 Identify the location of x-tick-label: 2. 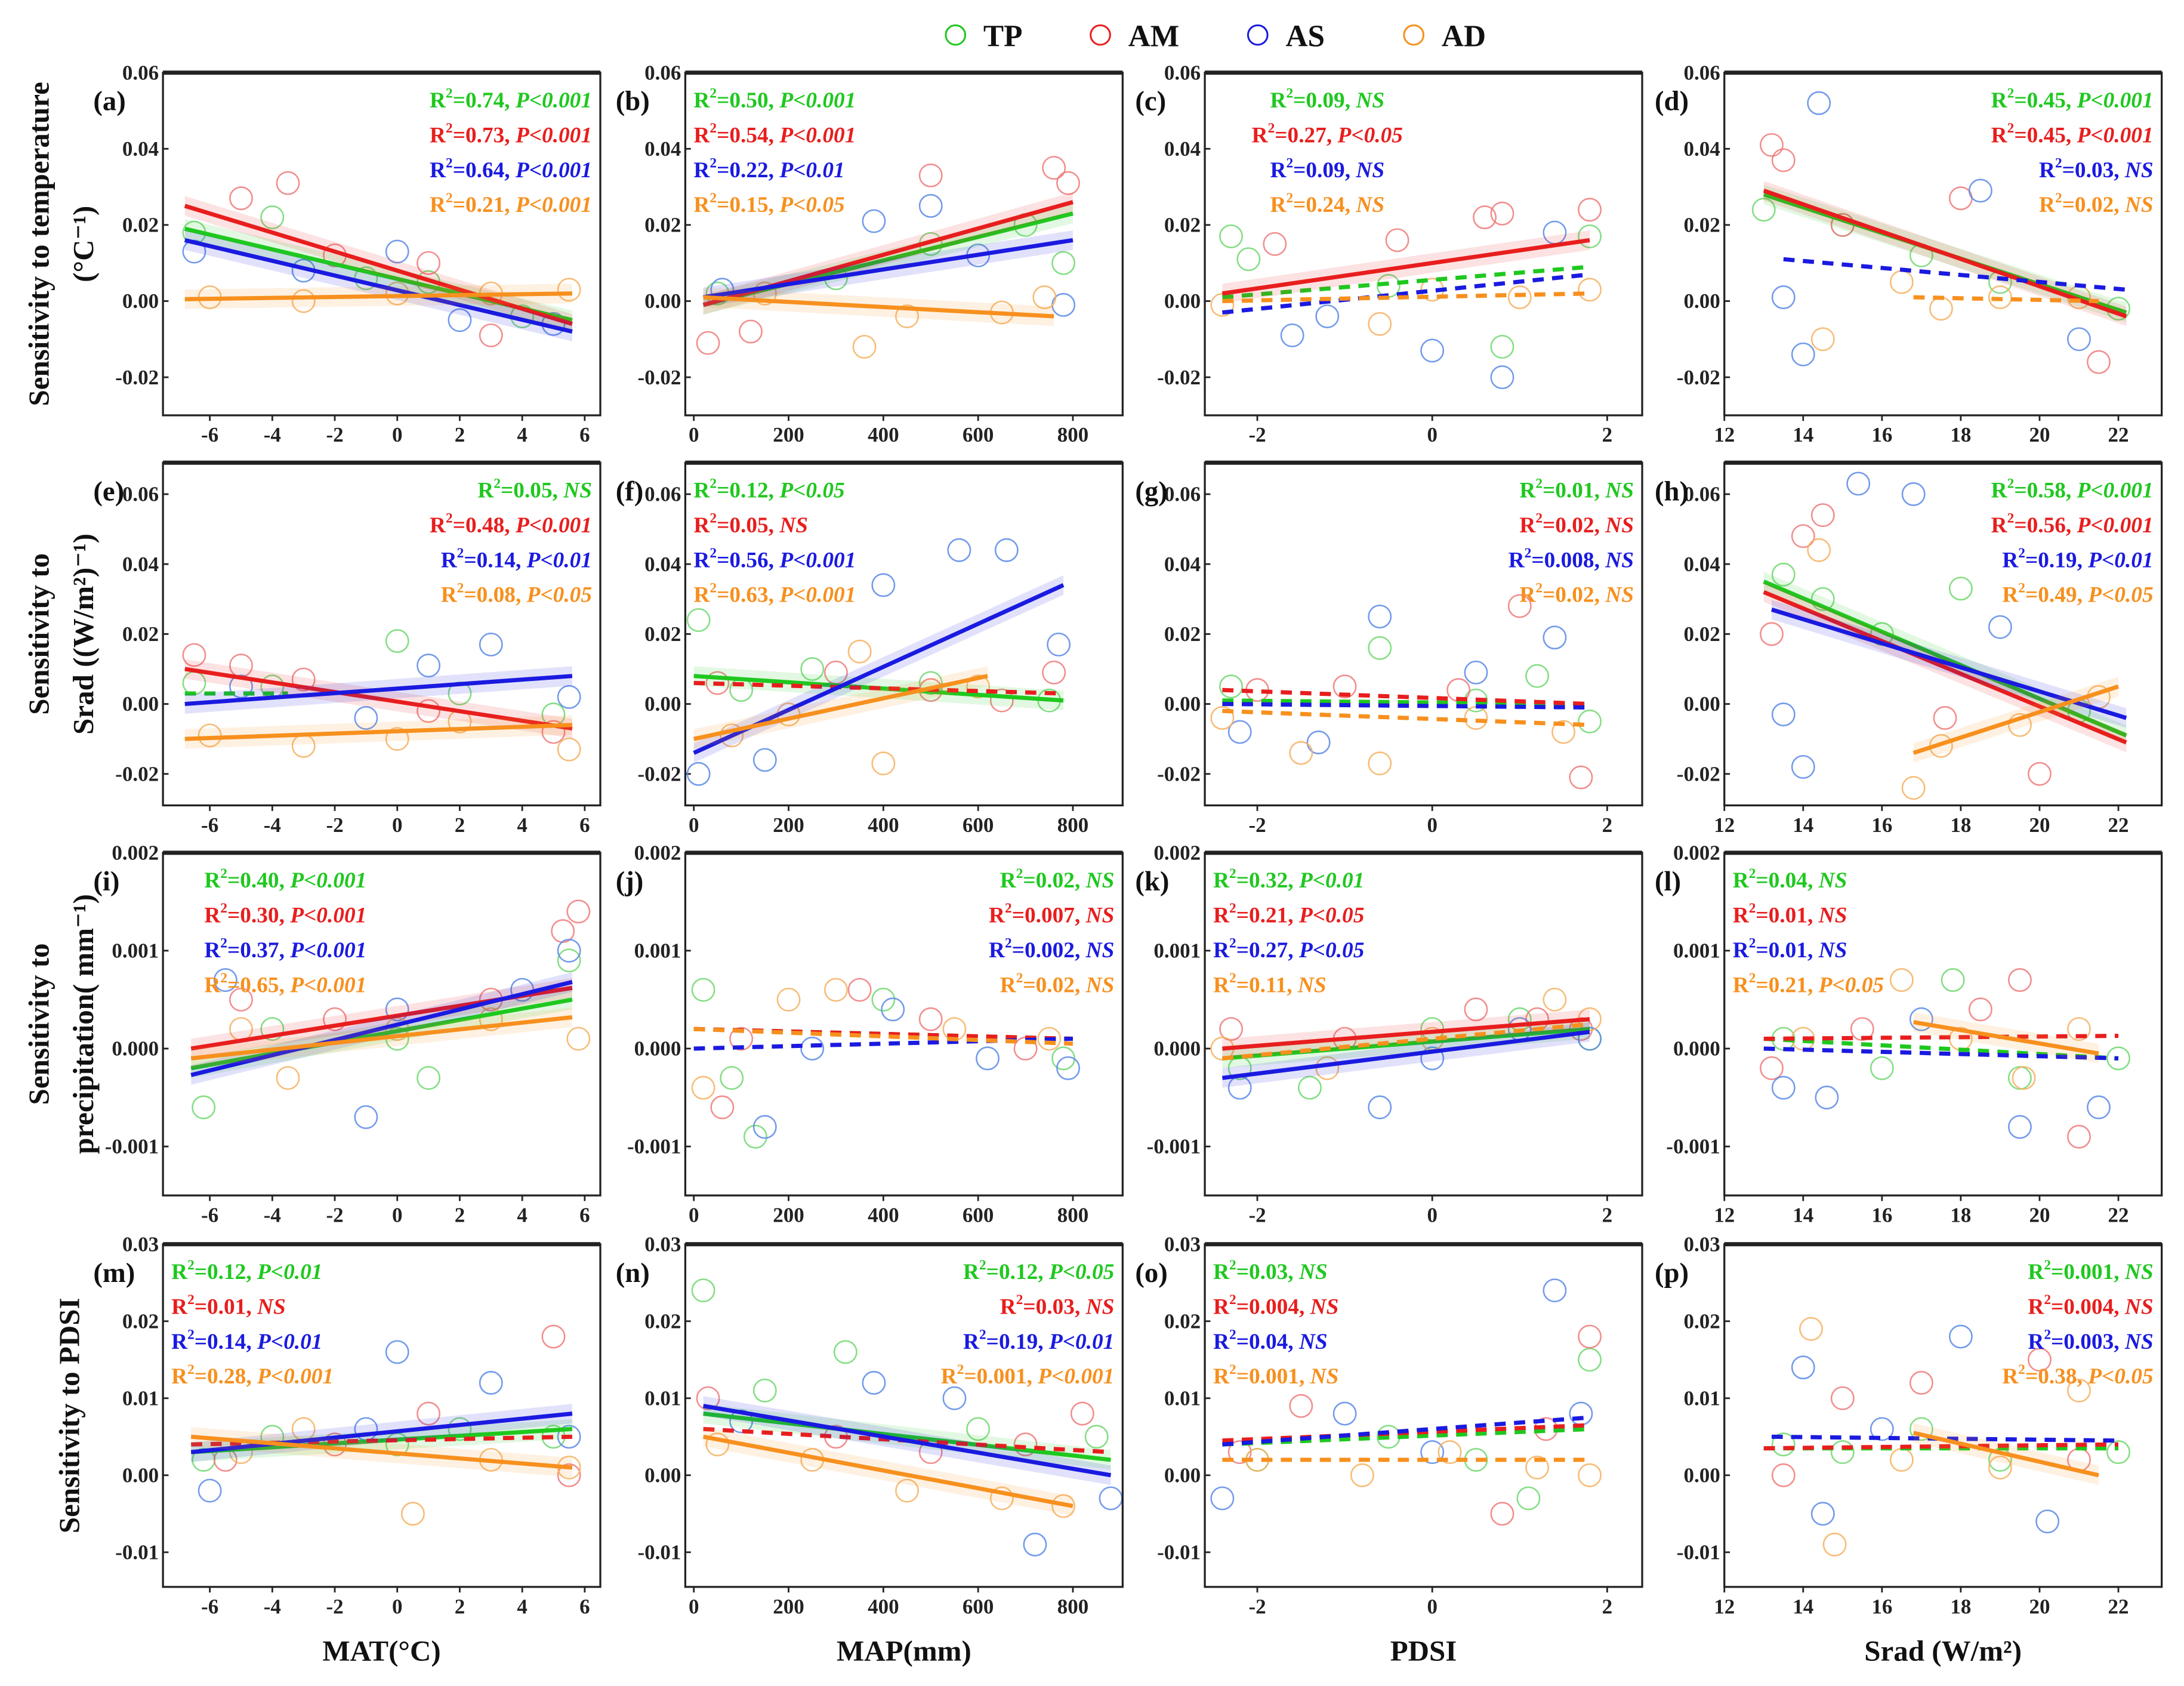
(460, 825).